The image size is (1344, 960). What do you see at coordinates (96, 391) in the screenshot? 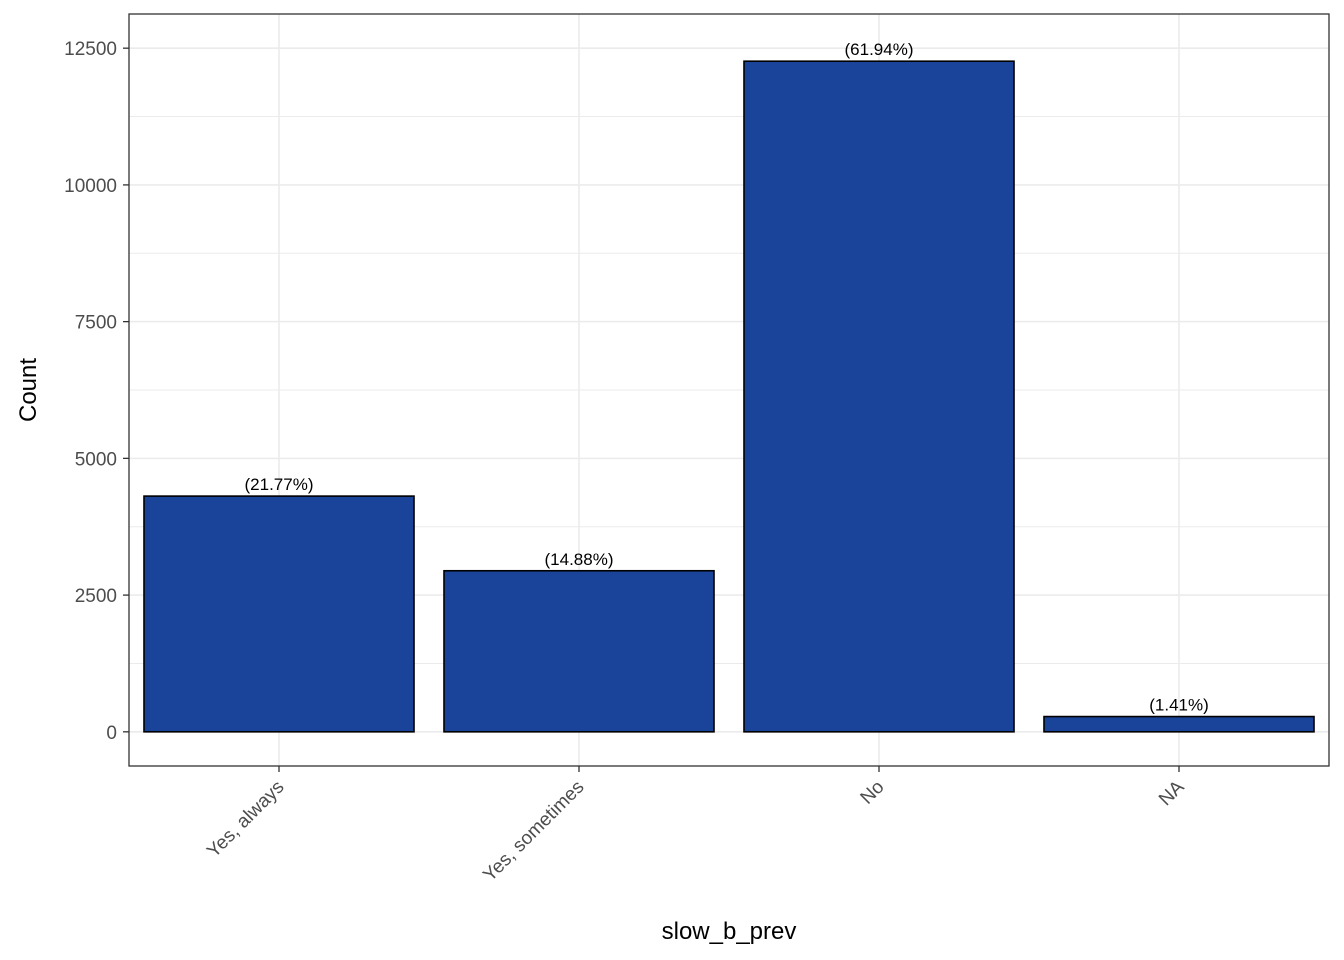
I see `y-axis: 0 2500 5000 7500 10000 12500` at bounding box center [96, 391].